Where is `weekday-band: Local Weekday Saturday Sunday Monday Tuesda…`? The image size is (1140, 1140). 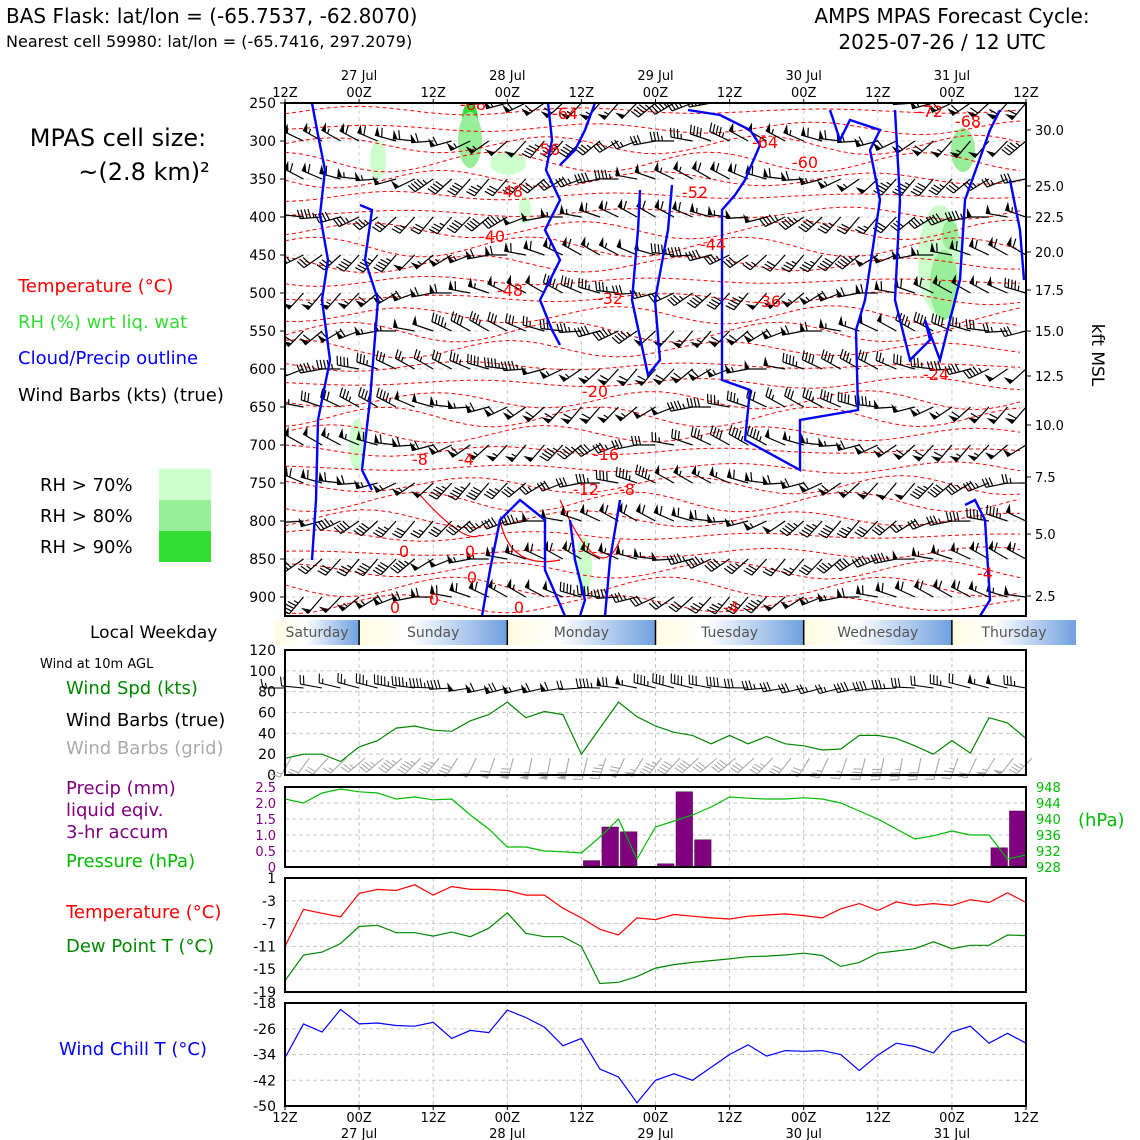 weekday-band: Local Weekday Saturday Sunday Monday Tuesda… is located at coordinates (583, 632).